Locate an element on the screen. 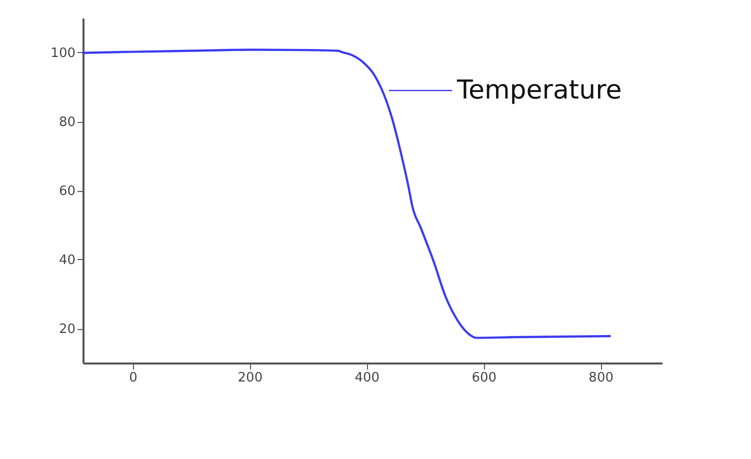  y-tick-label: 20 is located at coordinates (67, 329).